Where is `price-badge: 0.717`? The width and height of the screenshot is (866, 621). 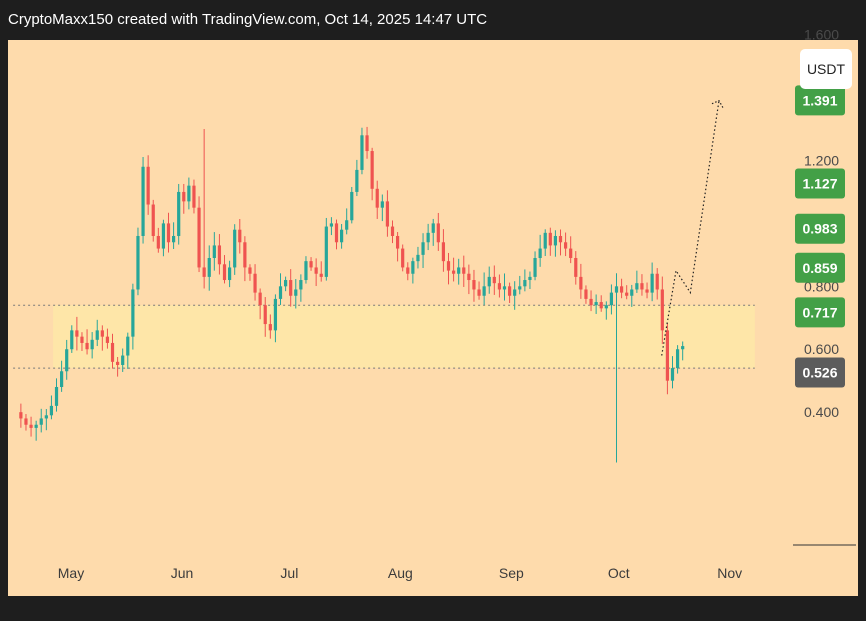
price-badge: 0.717 is located at coordinates (820, 312).